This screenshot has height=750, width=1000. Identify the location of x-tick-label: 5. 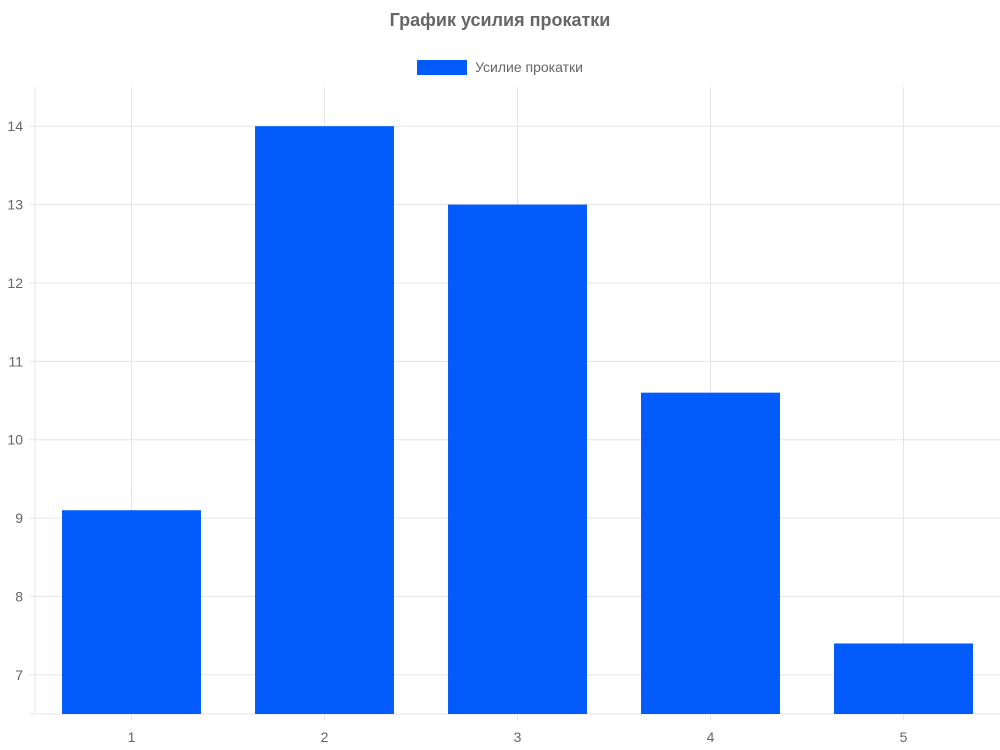
(904, 737).